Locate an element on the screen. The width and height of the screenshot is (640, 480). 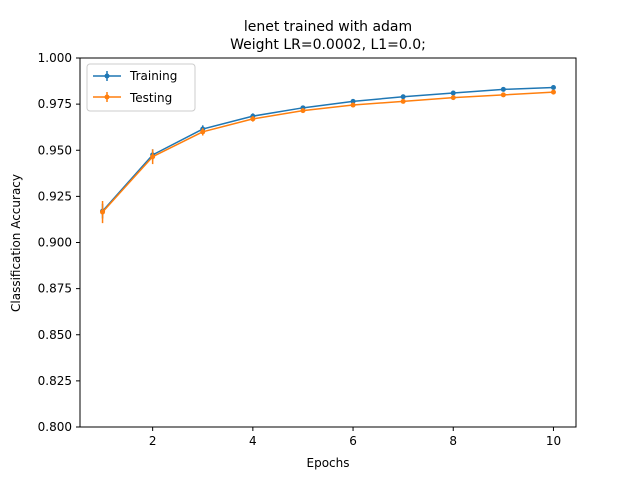
x-tick-label: 2 is located at coordinates (153, 441).